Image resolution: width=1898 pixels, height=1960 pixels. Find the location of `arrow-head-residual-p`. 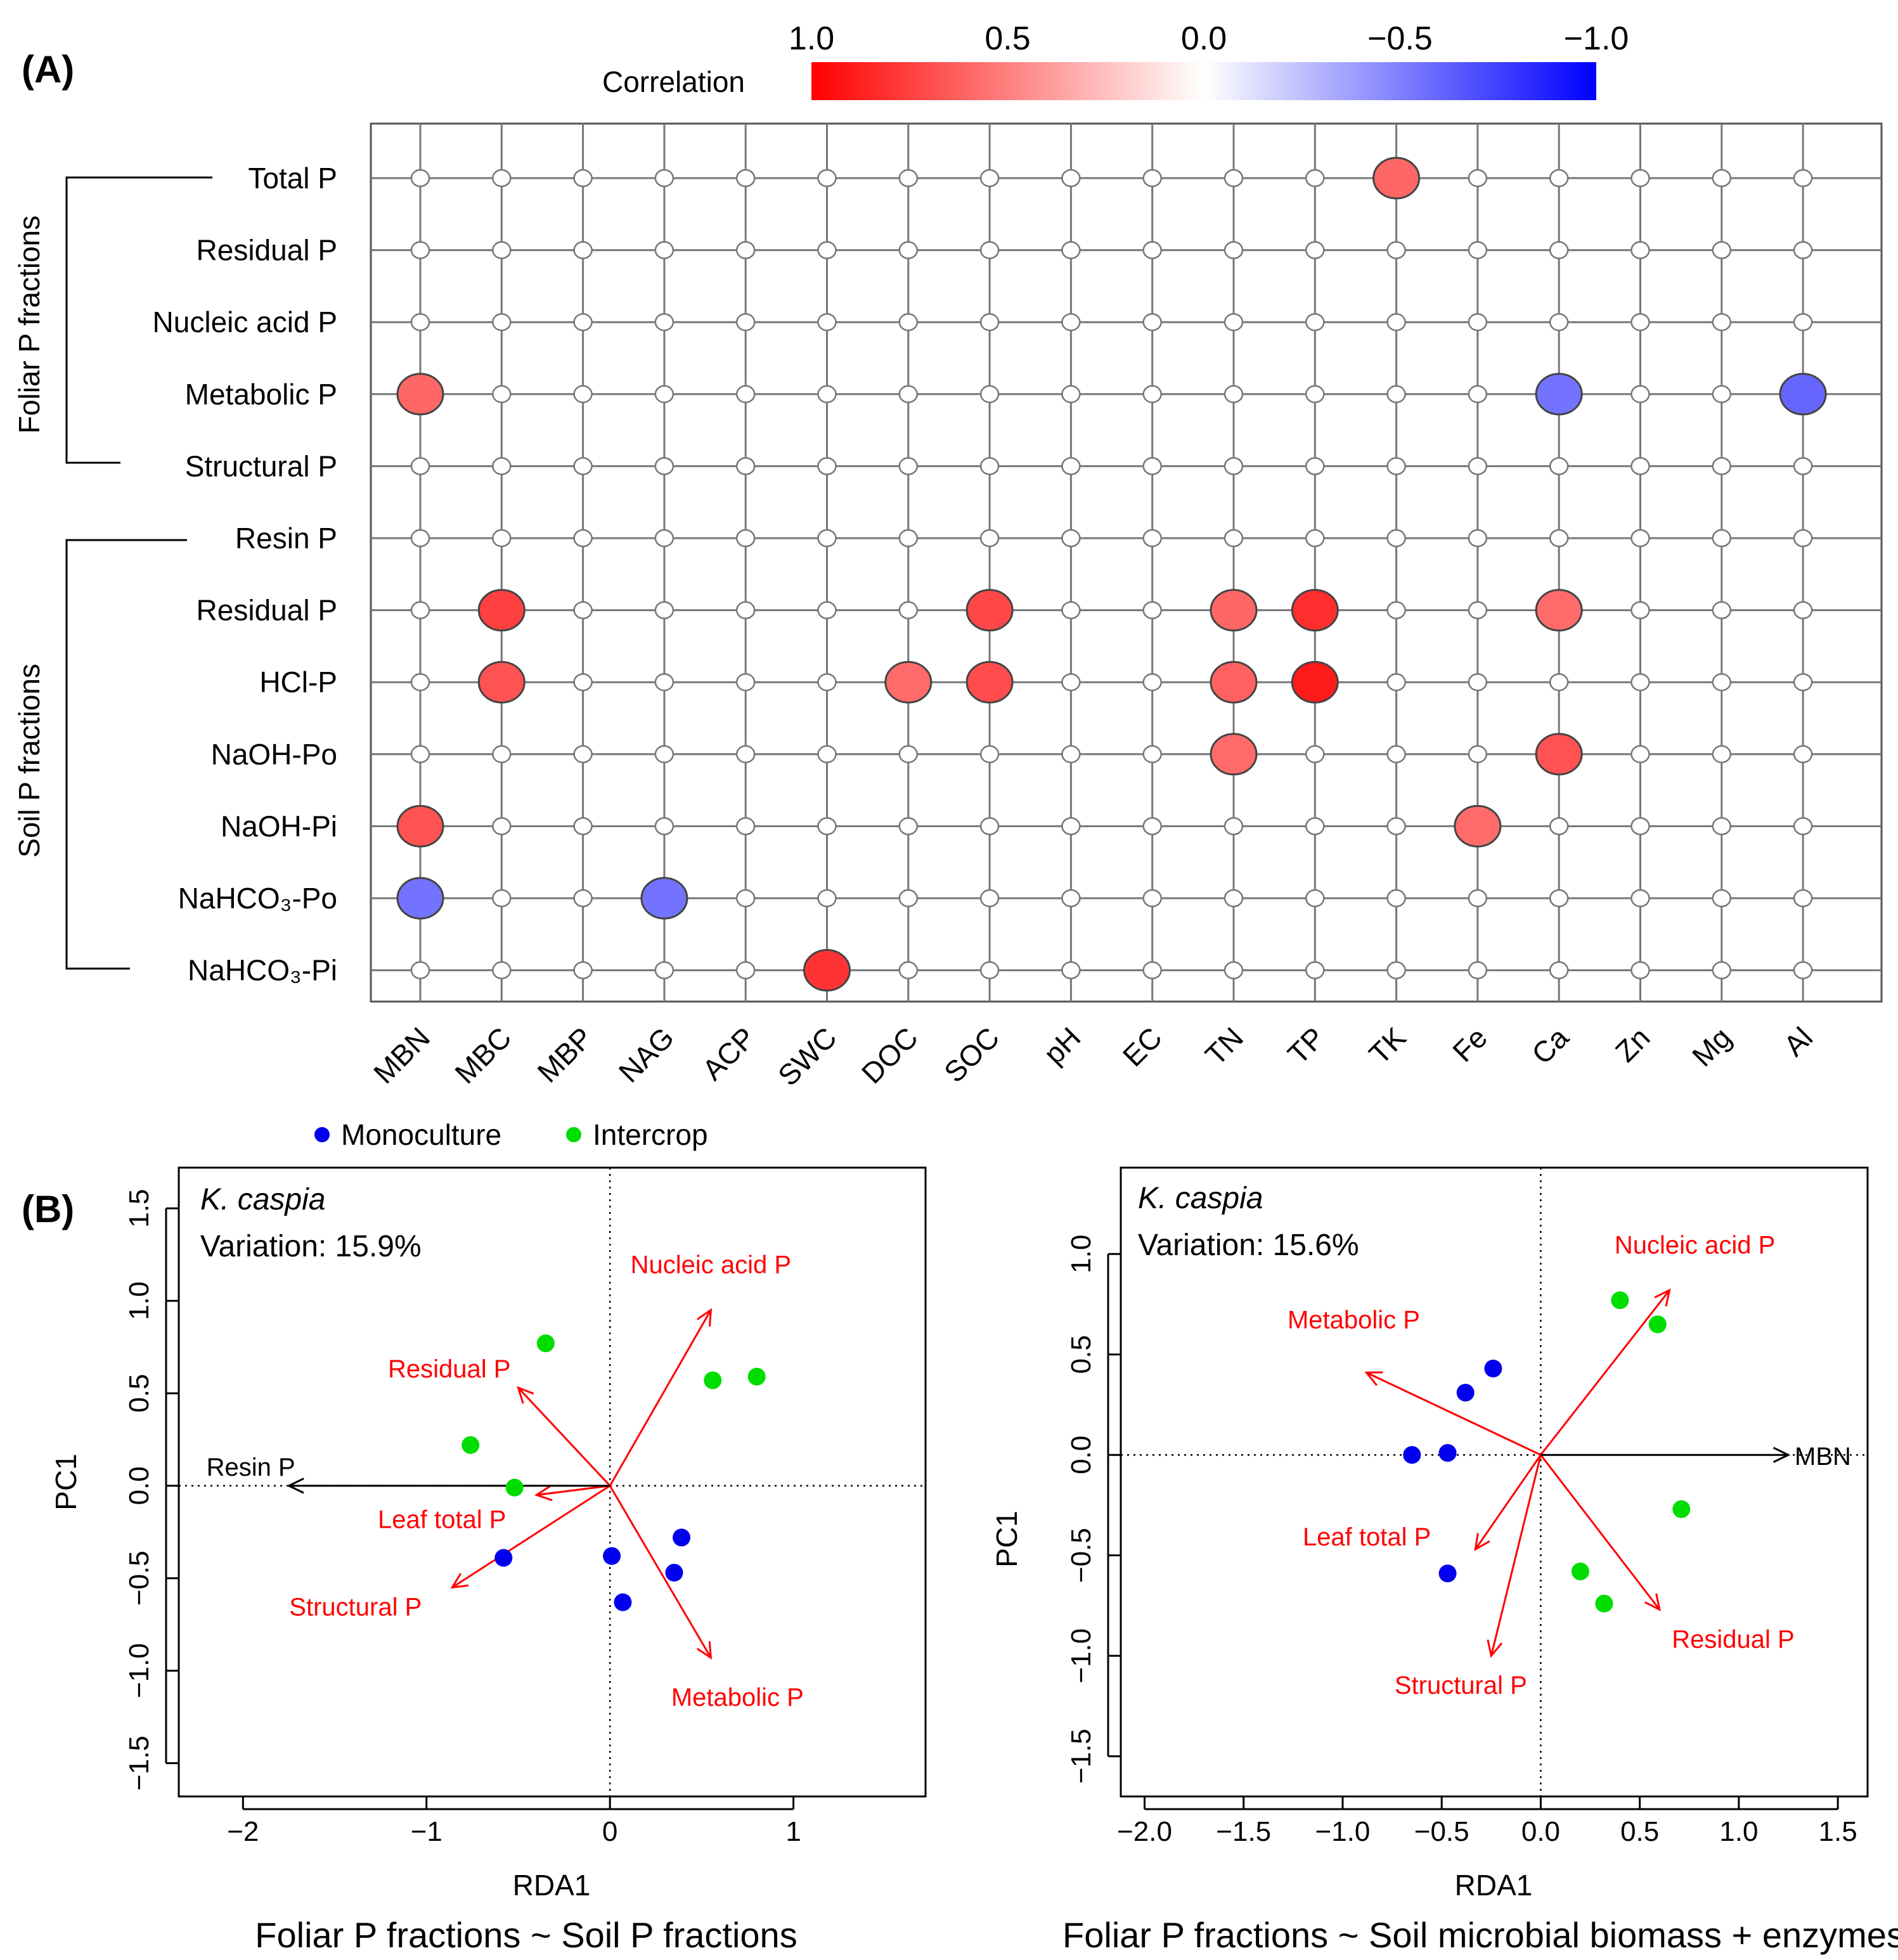

arrow-head-residual-p is located at coordinates (1653, 1602).